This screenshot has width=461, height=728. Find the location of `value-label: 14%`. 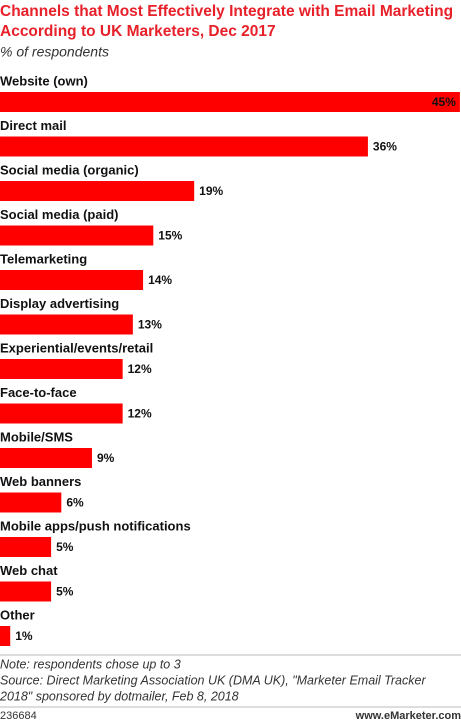

value-label: 14% is located at coordinates (160, 280).